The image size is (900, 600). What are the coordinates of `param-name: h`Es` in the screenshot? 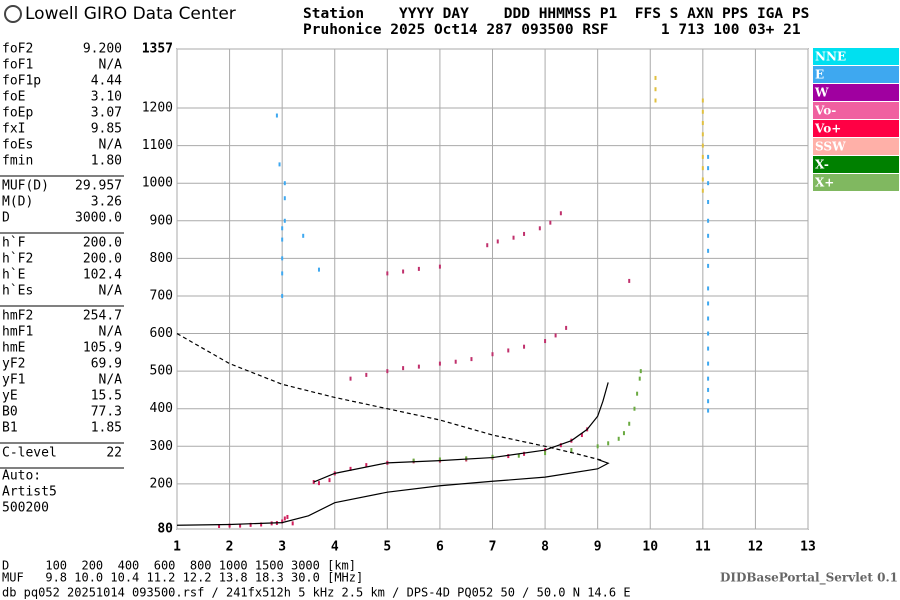 It's located at (17, 291).